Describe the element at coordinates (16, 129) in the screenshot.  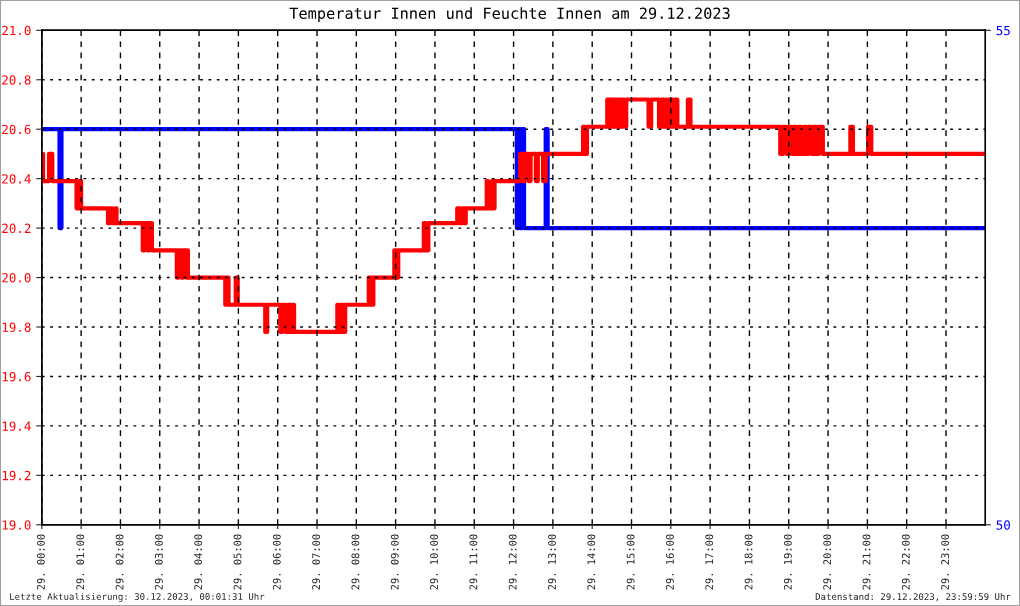
I see `y-tick-label: 20.6` at that location.